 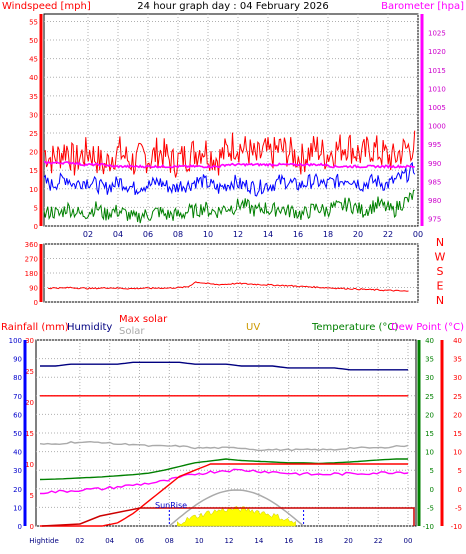 What do you see at coordinates (437, 108) in the screenshot?
I see `chart1-right-tick: 1005` at bounding box center [437, 108].